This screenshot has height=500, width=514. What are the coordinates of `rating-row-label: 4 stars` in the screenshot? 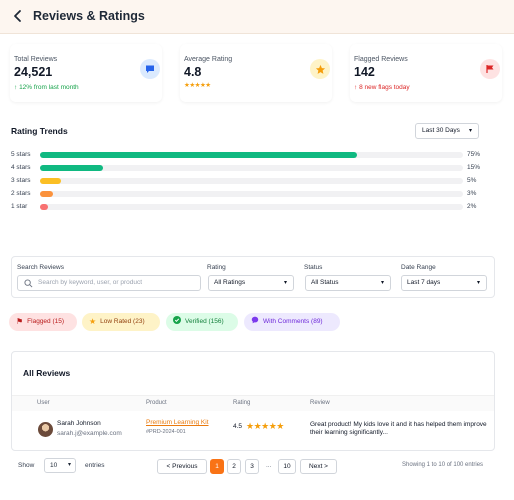 It's located at (21, 167).